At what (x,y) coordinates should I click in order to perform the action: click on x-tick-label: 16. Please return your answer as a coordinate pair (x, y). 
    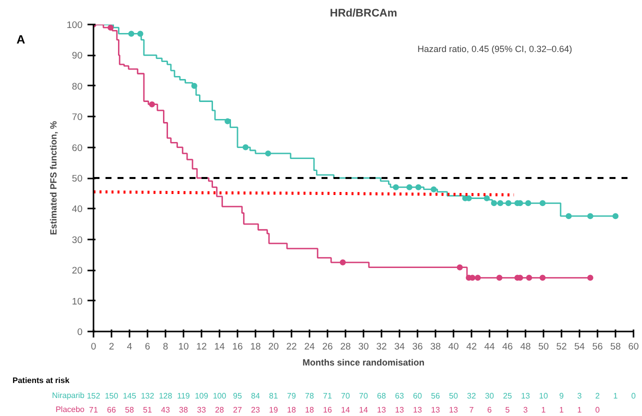
    Looking at the image, I should click on (237, 347).